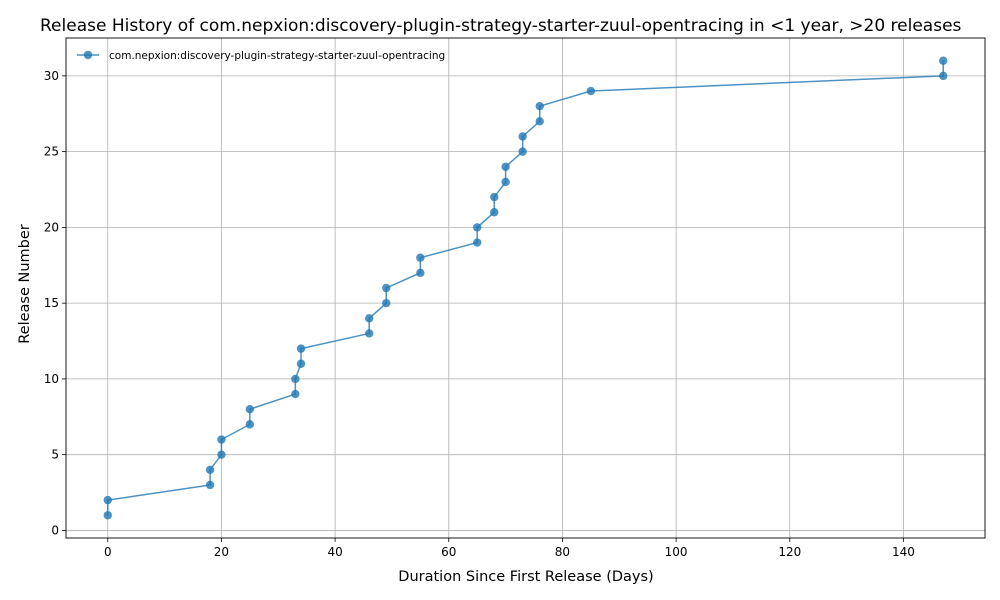 The image size is (1000, 600). I want to click on x-tick-label: 60, so click(448, 552).